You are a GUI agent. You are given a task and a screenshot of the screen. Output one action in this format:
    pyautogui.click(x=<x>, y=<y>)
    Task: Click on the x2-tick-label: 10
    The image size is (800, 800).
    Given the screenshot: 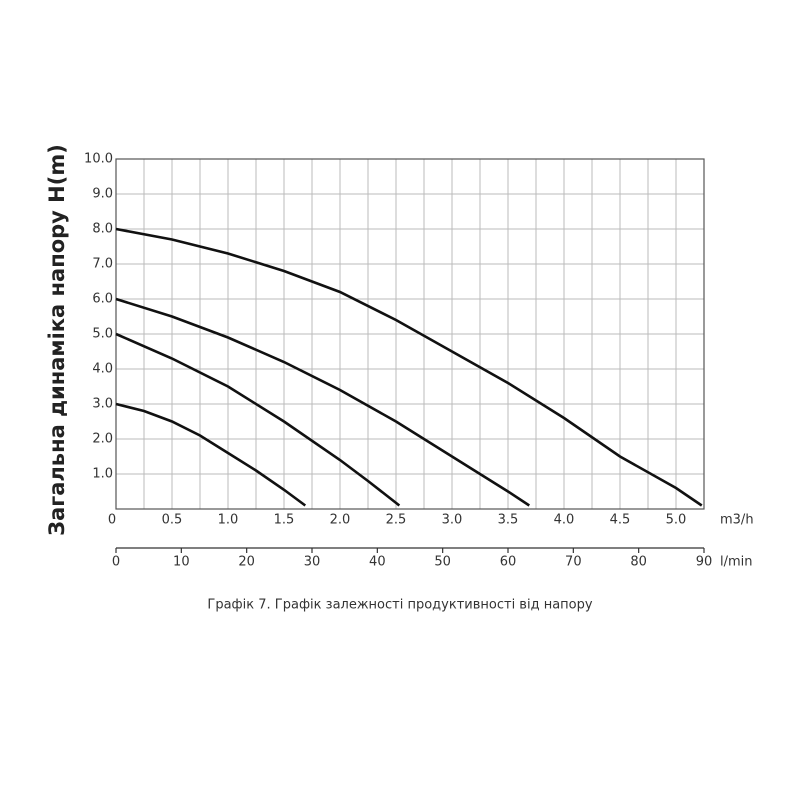 What is the action you would take?
    pyautogui.click(x=181, y=562)
    